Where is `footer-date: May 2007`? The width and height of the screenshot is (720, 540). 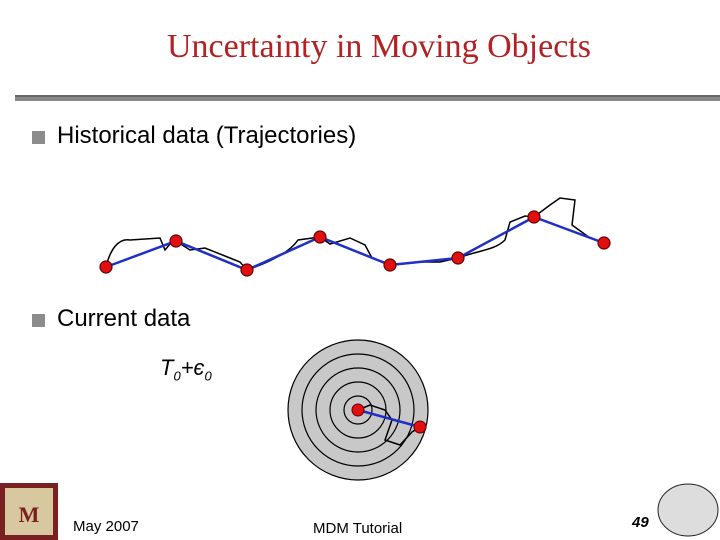 footer-date: May 2007 is located at coordinates (106, 526).